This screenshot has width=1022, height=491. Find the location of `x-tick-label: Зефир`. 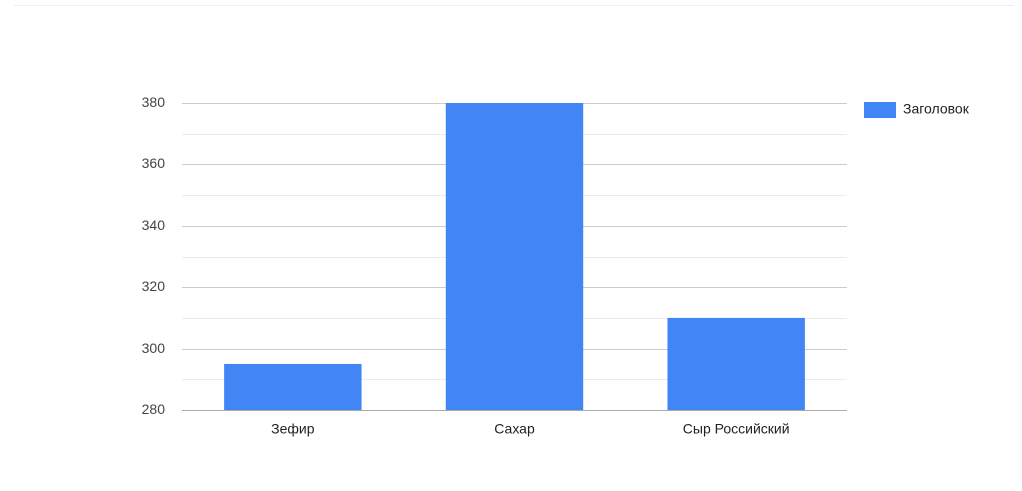

x-tick-label: Зефир is located at coordinates (293, 429).